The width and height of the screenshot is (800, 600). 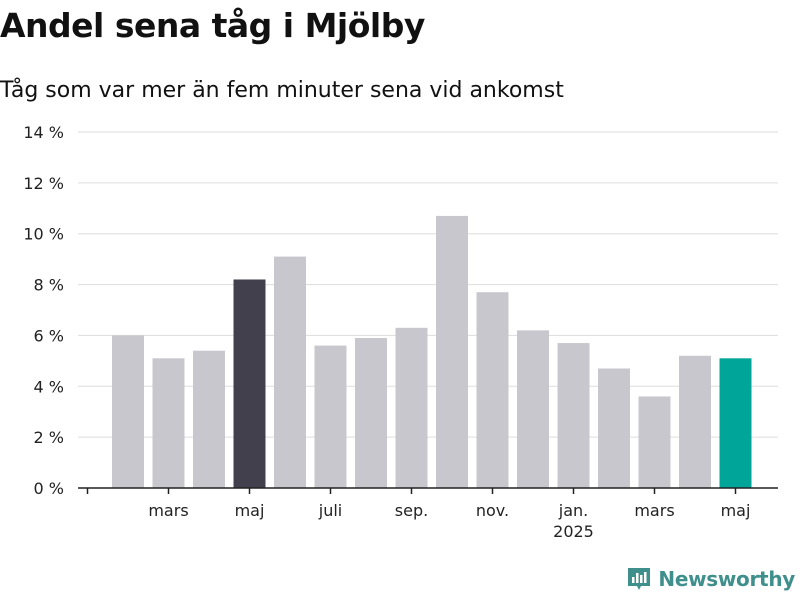 What do you see at coordinates (411, 510) in the screenshot?
I see `x-tick-label: sep.` at bounding box center [411, 510].